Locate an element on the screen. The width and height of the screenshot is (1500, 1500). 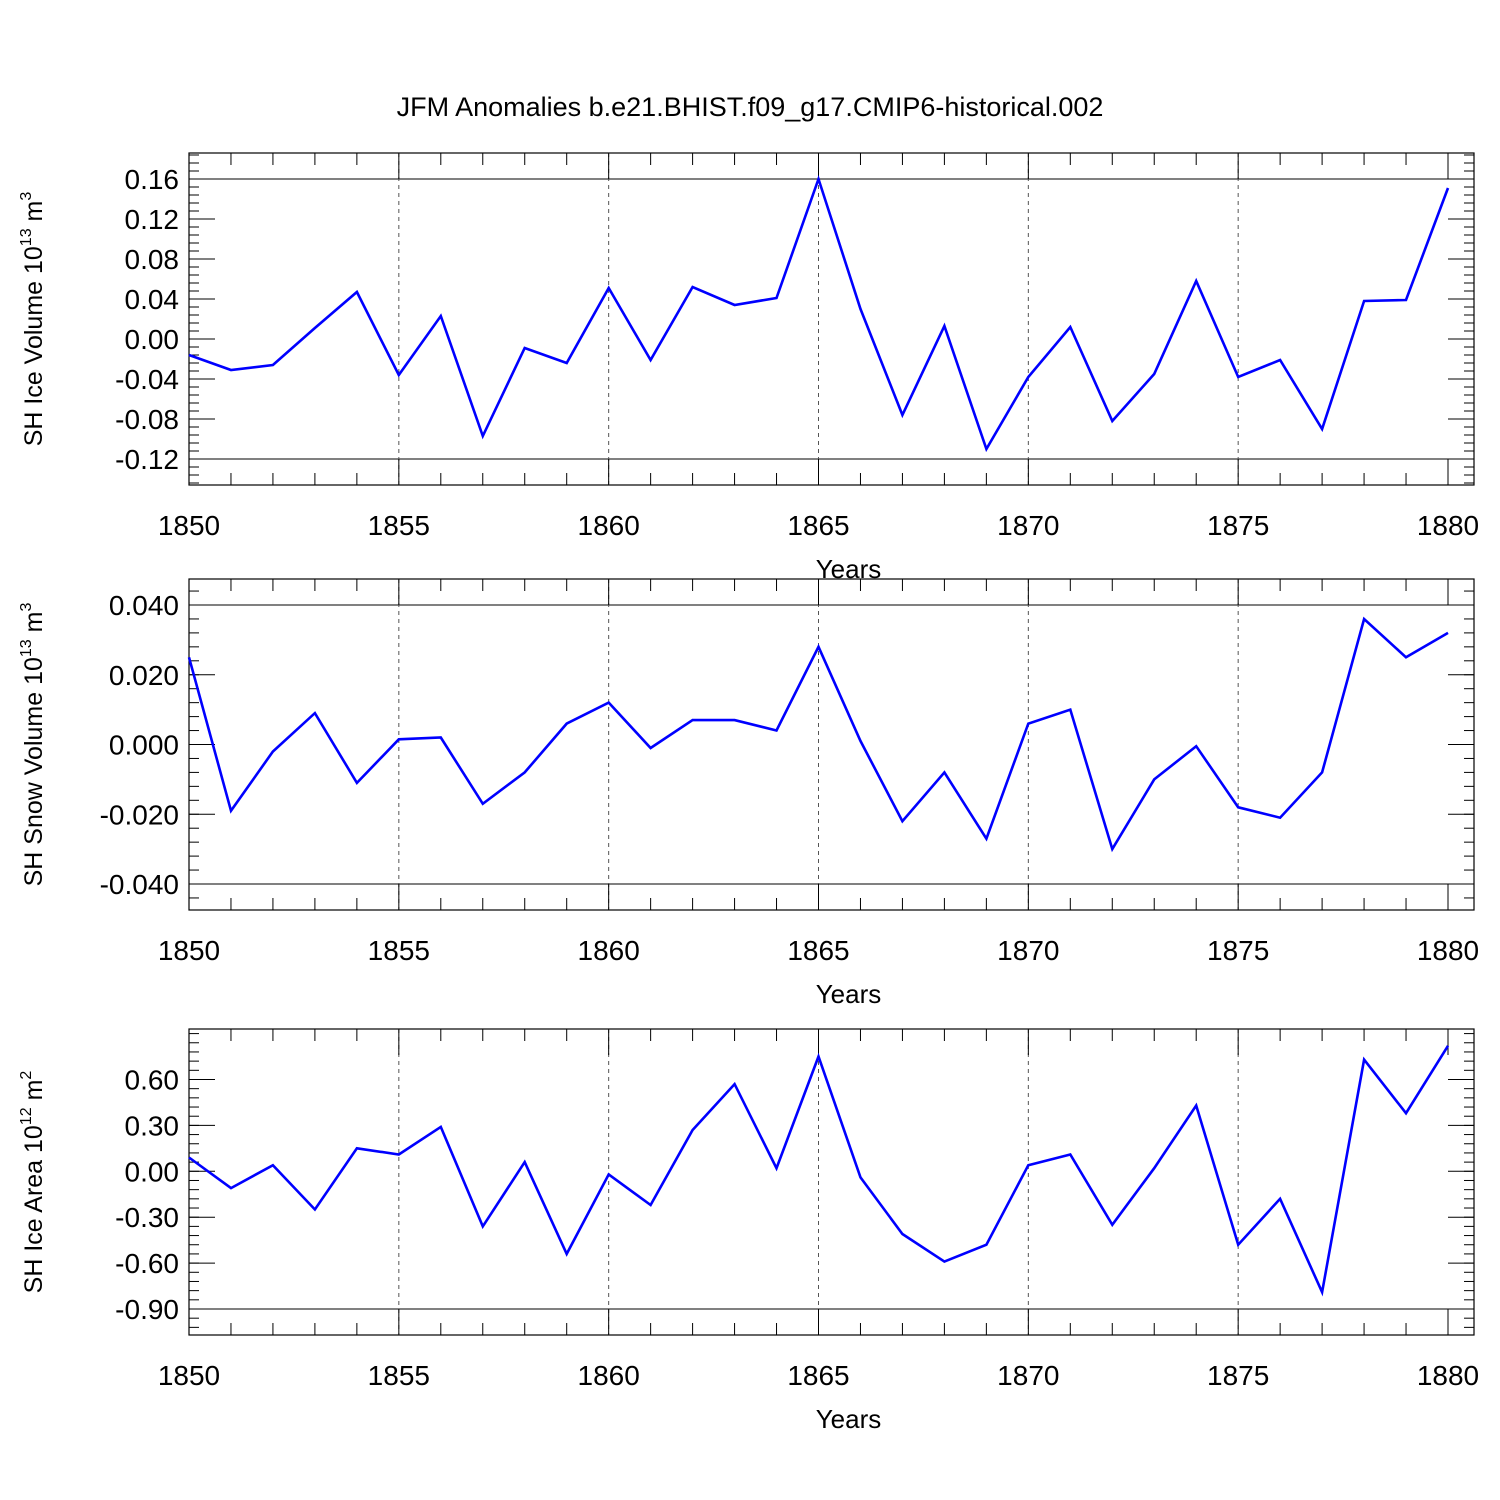
y-tick-label: -0.12 is located at coordinates (147, 459).